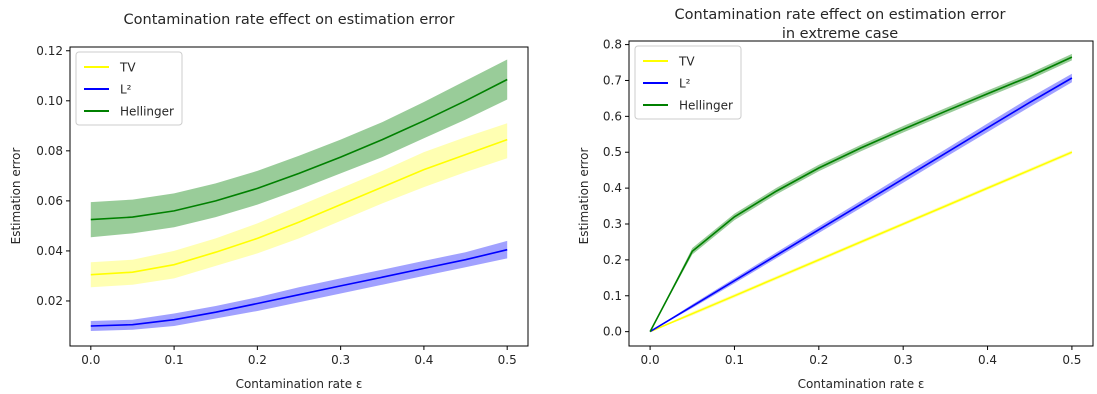 Image resolution: width=1097 pixels, height=394 pixels. What do you see at coordinates (612, 152) in the screenshot?
I see `y-tick-label: 0.5` at bounding box center [612, 152].